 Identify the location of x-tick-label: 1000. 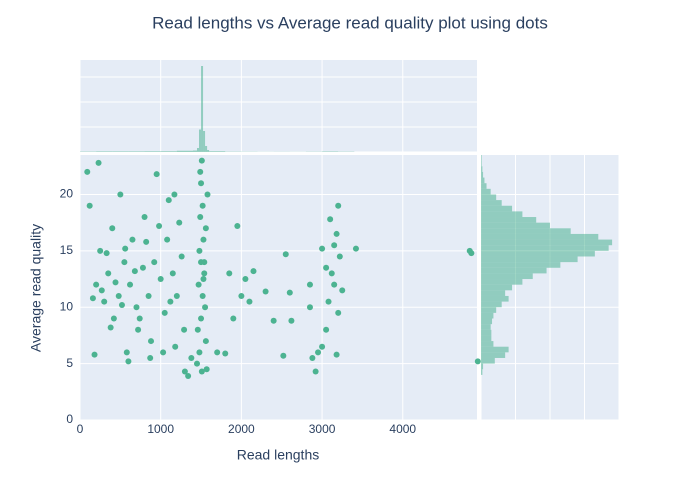
(160, 429).